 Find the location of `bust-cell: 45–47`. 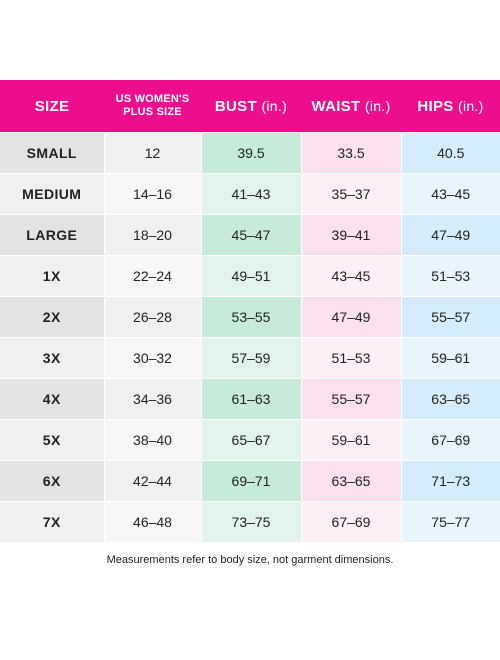

bust-cell: 45–47 is located at coordinates (251, 235).